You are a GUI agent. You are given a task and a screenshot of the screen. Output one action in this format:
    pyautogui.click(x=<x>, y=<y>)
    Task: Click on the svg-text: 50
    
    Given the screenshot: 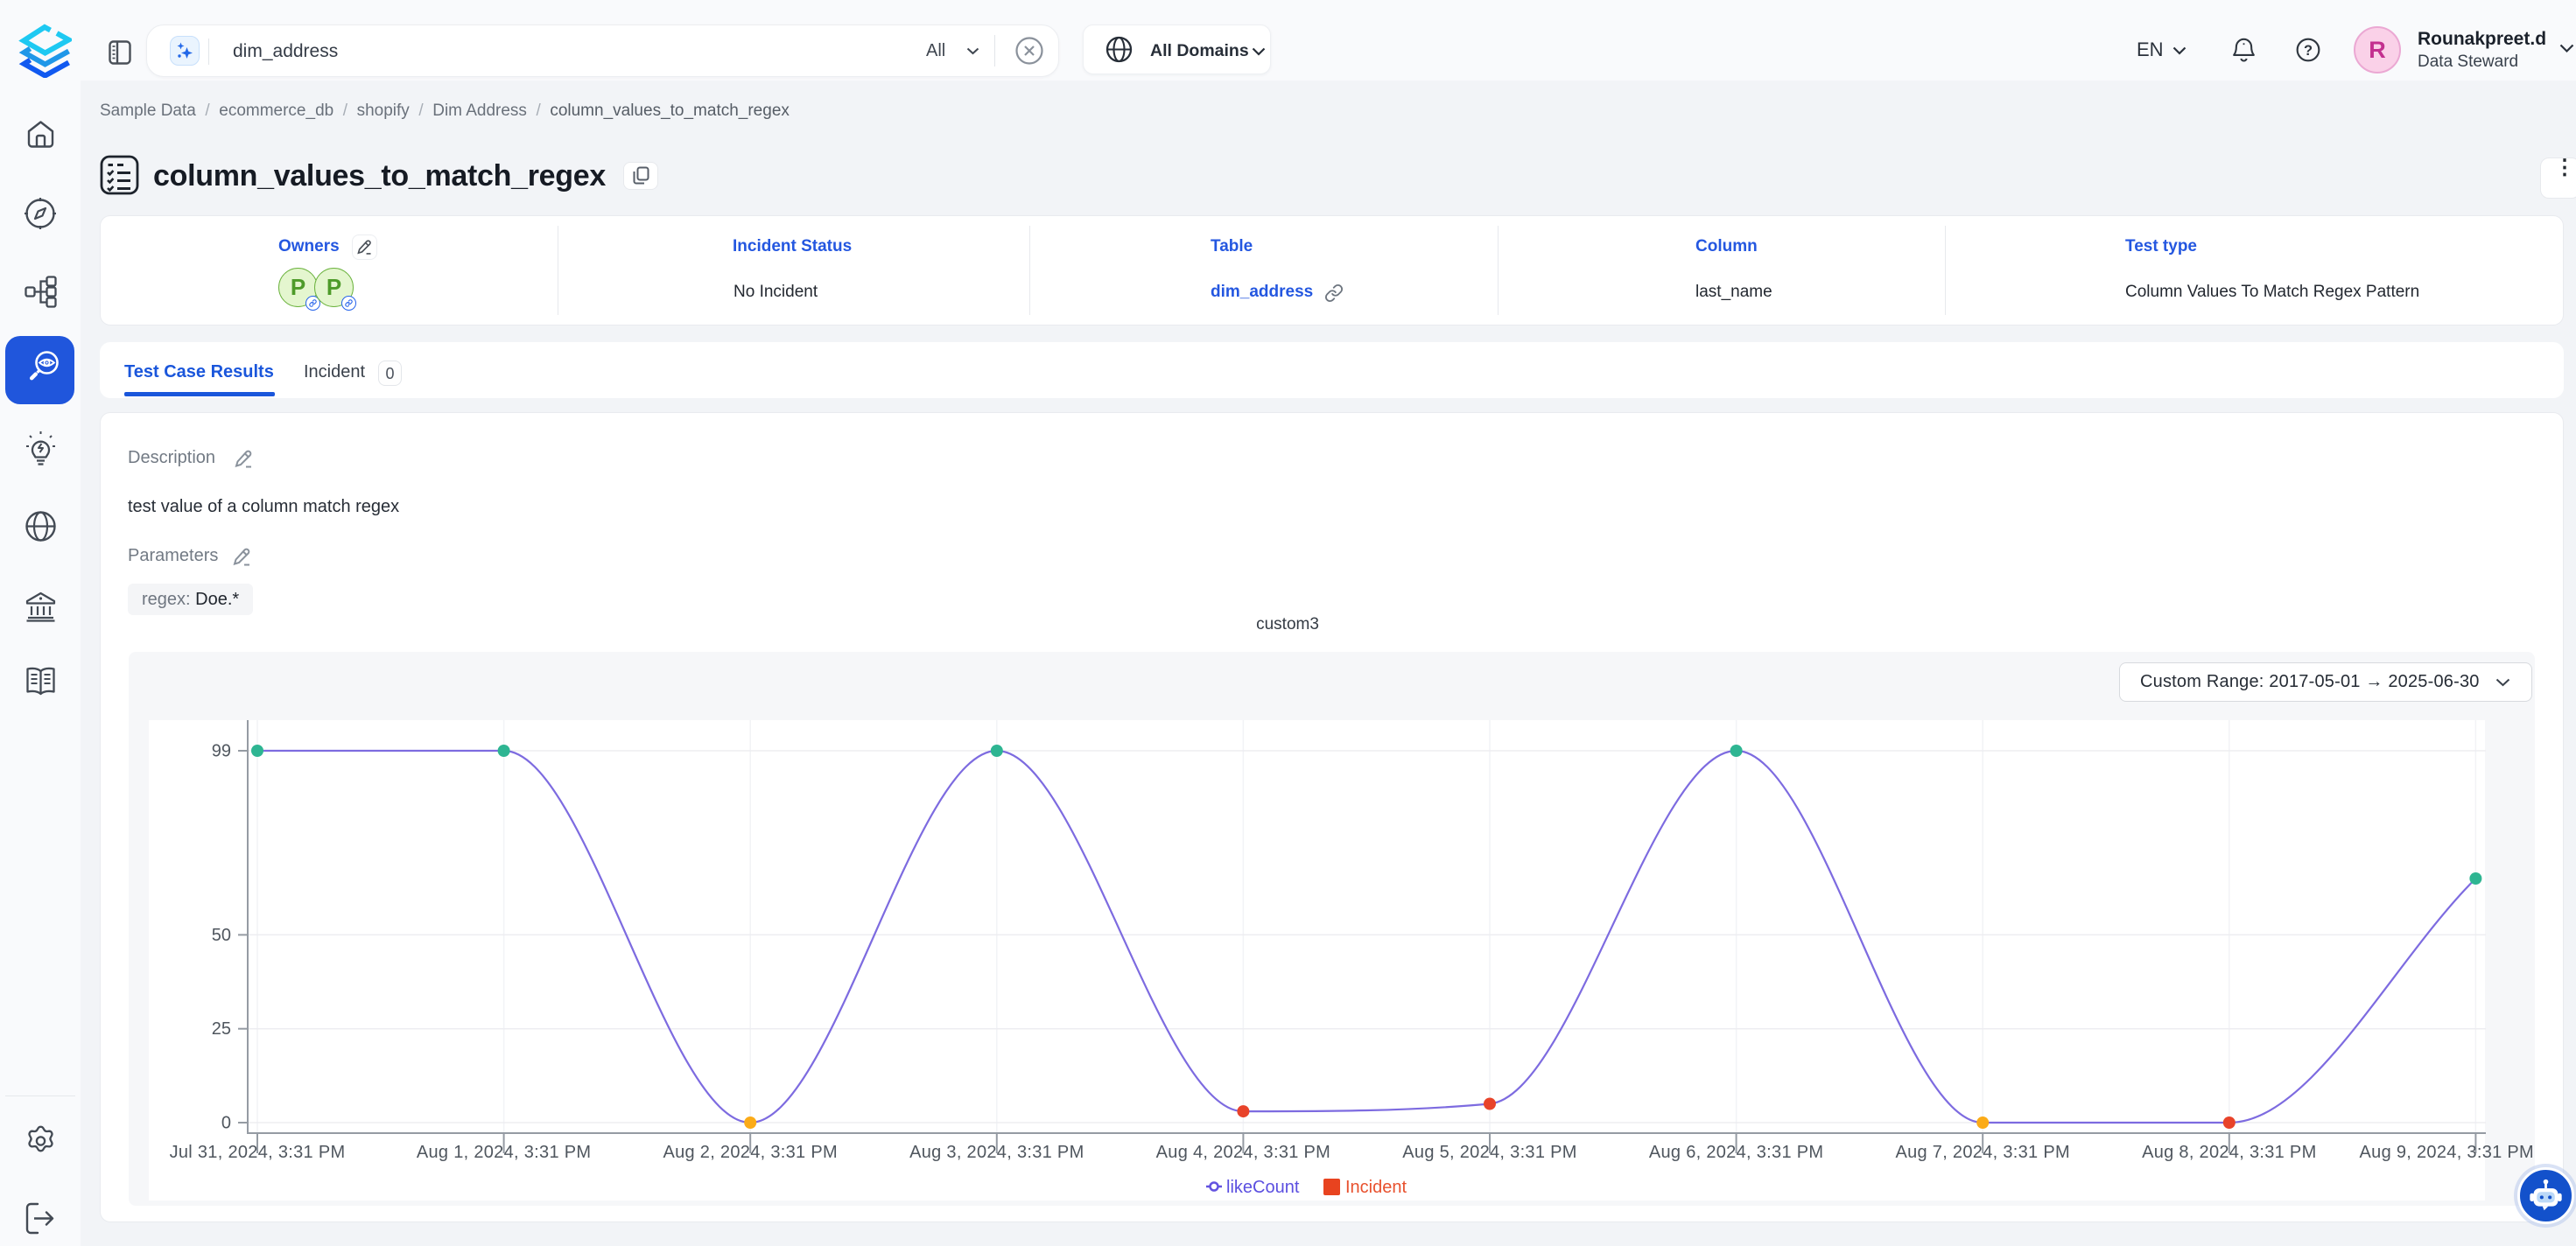 What is the action you would take?
    pyautogui.click(x=221, y=935)
    